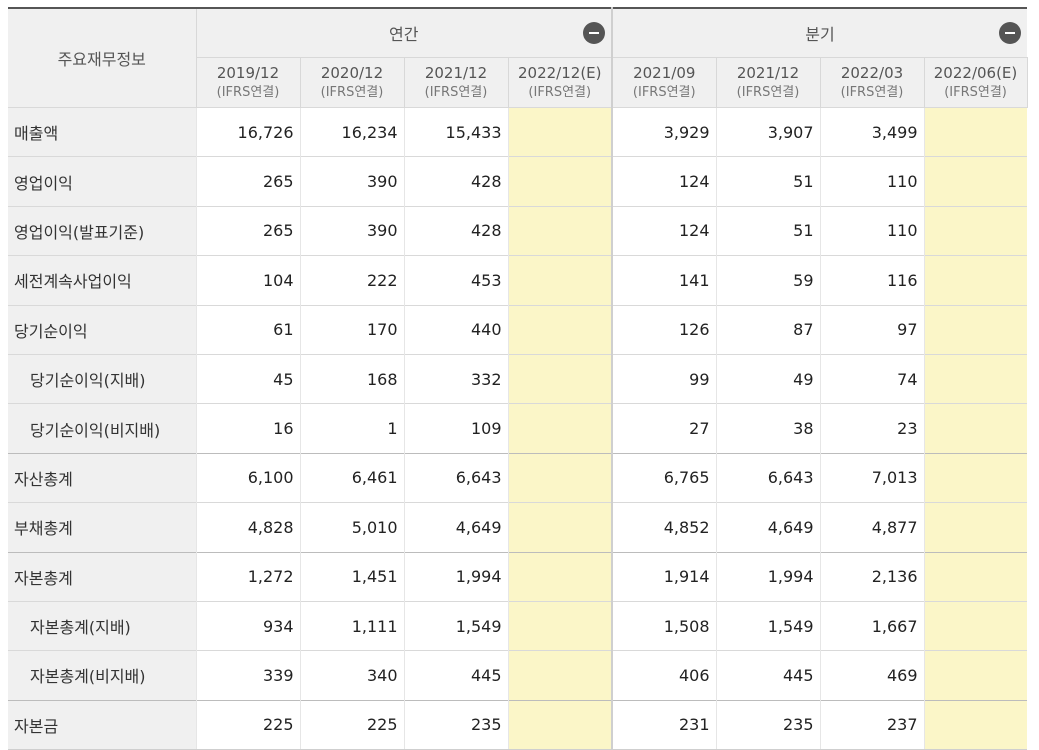 The image size is (1039, 750). Describe the element at coordinates (247, 131) in the screenshot. I see `value-cell: 16,726` at that location.